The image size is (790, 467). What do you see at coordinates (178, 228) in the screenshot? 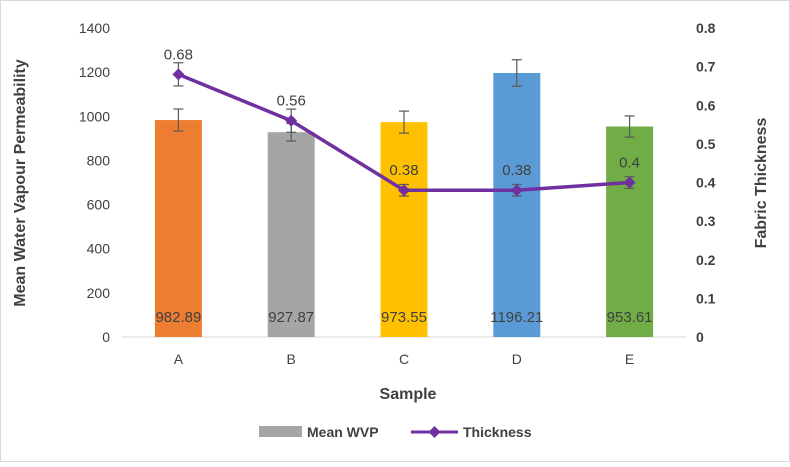
I see `bar-a` at bounding box center [178, 228].